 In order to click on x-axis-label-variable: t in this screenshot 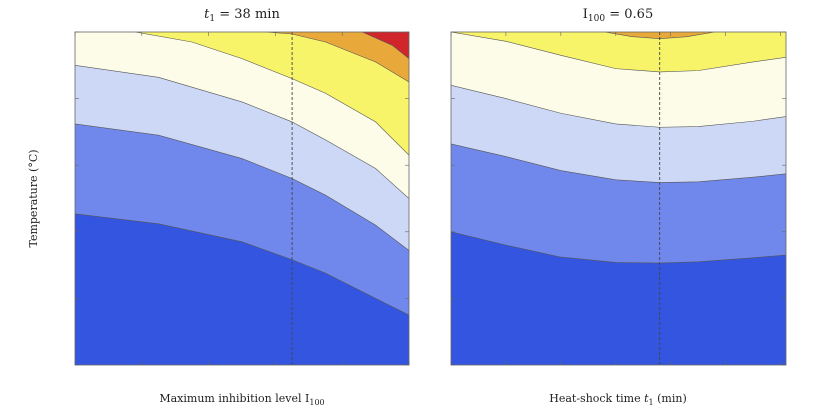, I will do `click(646, 398)`.